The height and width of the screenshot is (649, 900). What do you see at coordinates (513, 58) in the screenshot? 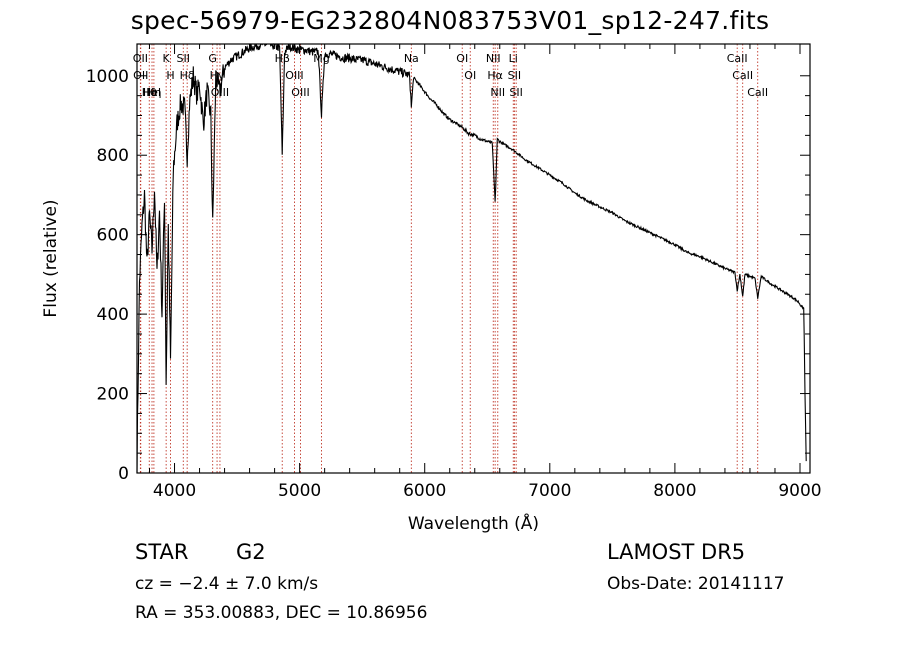
I see `line-label: Li` at bounding box center [513, 58].